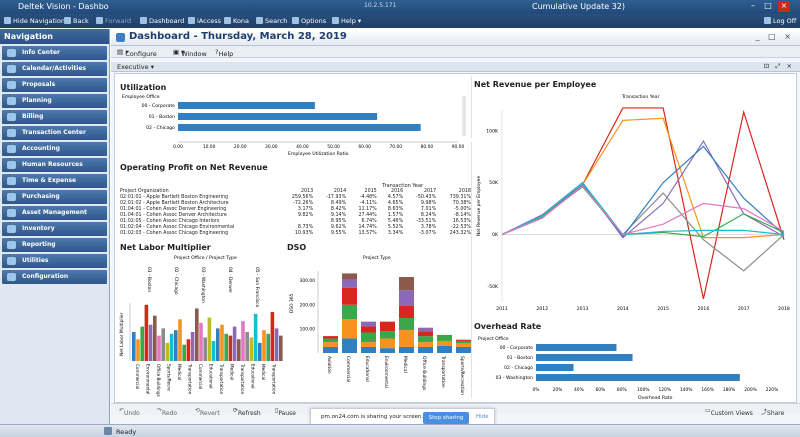 Image resolution: width=800 pixels, height=437 pixels. I want to click on overhead-category-label: 03 - Washington, so click(515, 378).